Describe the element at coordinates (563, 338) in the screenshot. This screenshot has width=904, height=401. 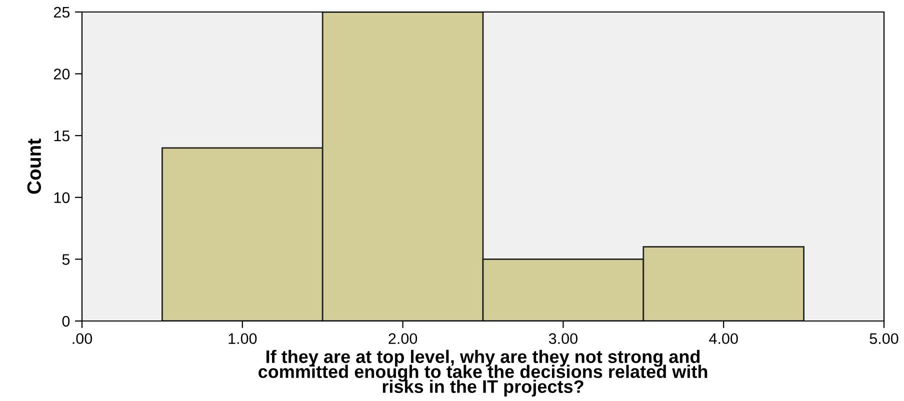
I see `x-tick-label: 3.00` at that location.